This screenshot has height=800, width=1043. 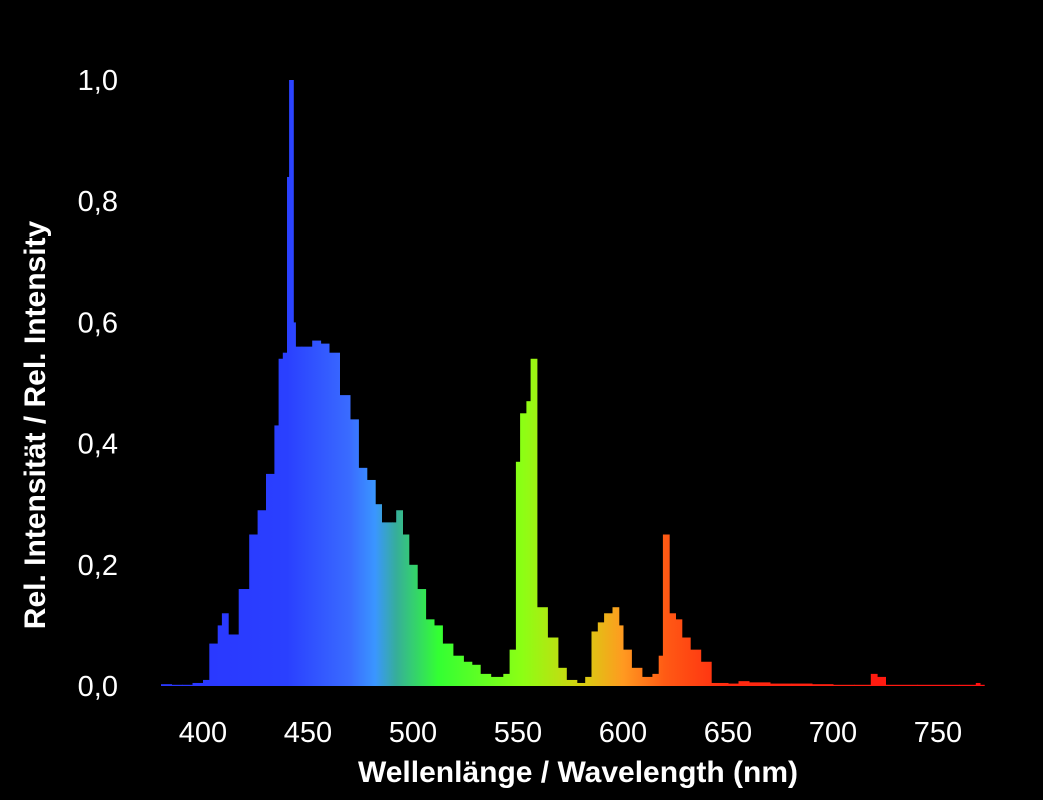 What do you see at coordinates (98, 445) in the screenshot?
I see `y-tick-label: 0,4` at bounding box center [98, 445].